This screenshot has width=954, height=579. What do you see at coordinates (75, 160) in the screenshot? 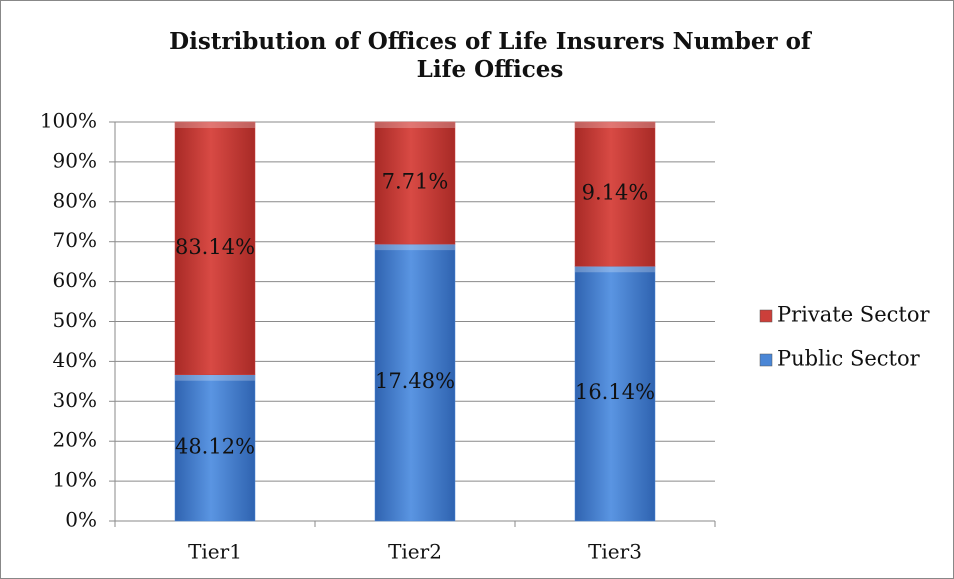
I see `y-tick-label: 90%` at bounding box center [75, 160].